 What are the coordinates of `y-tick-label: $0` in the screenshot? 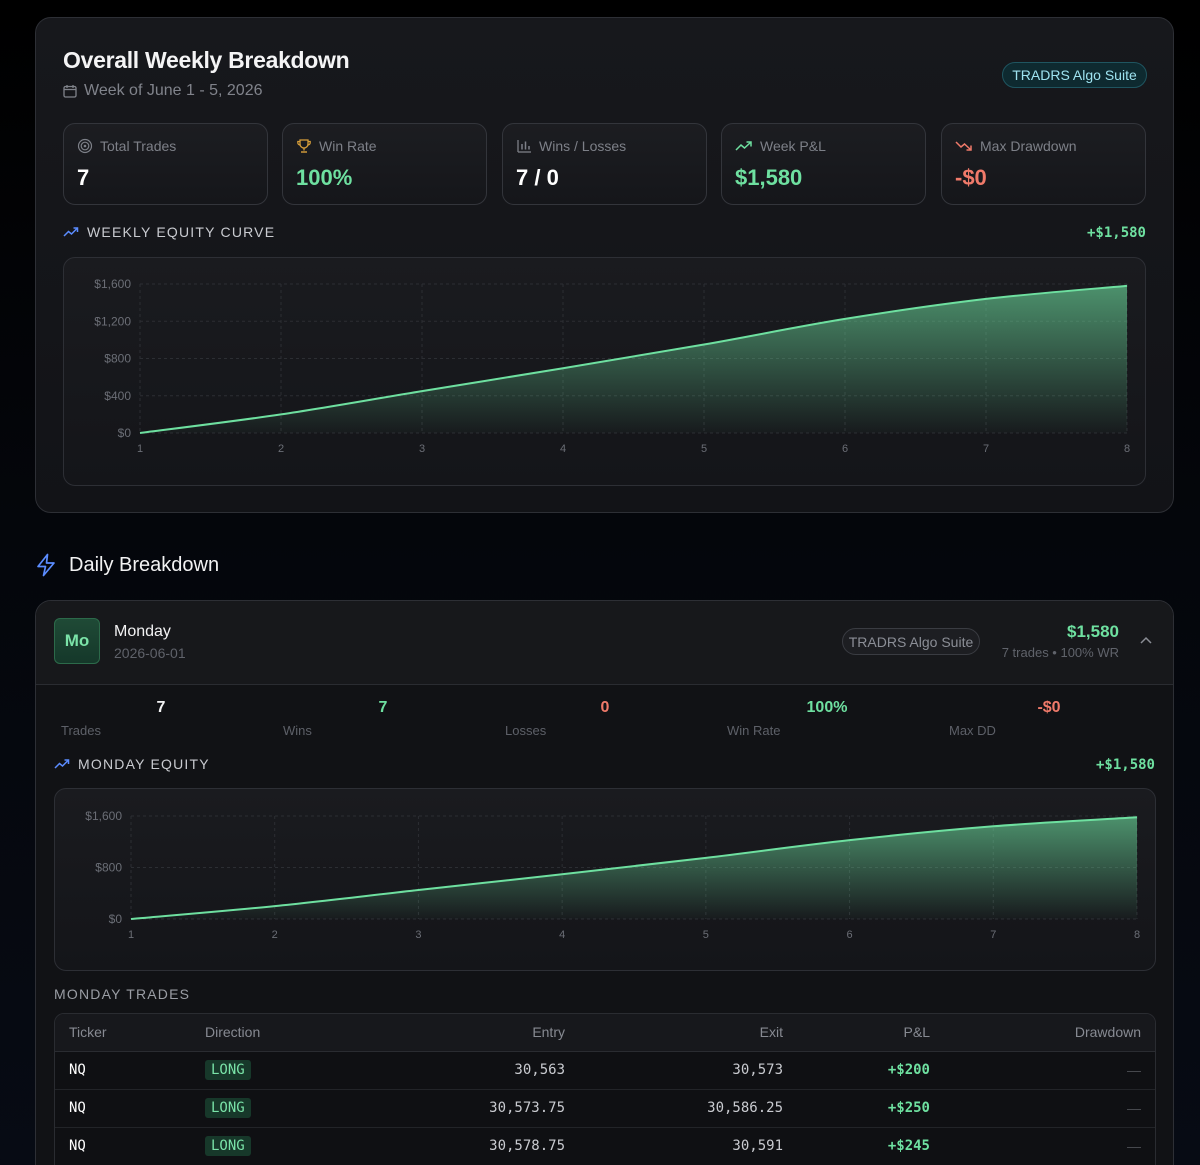 It's located at (116, 919).